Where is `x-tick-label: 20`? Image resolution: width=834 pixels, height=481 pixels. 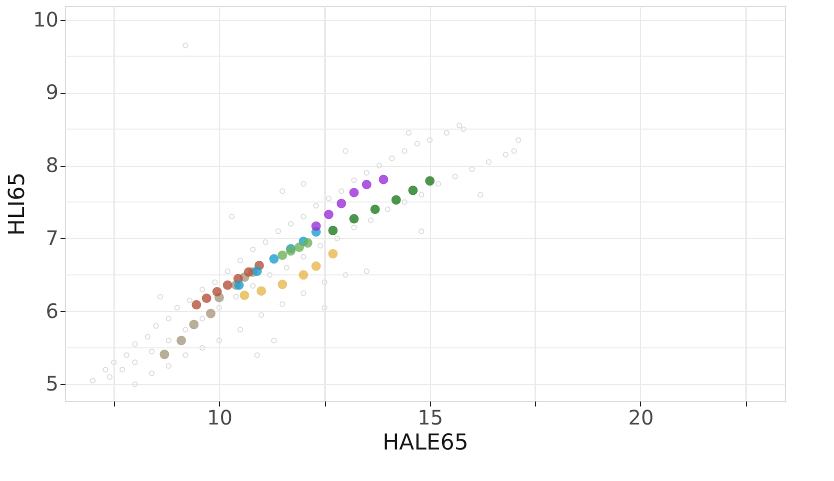
x-tick-label: 20 is located at coordinates (641, 418).